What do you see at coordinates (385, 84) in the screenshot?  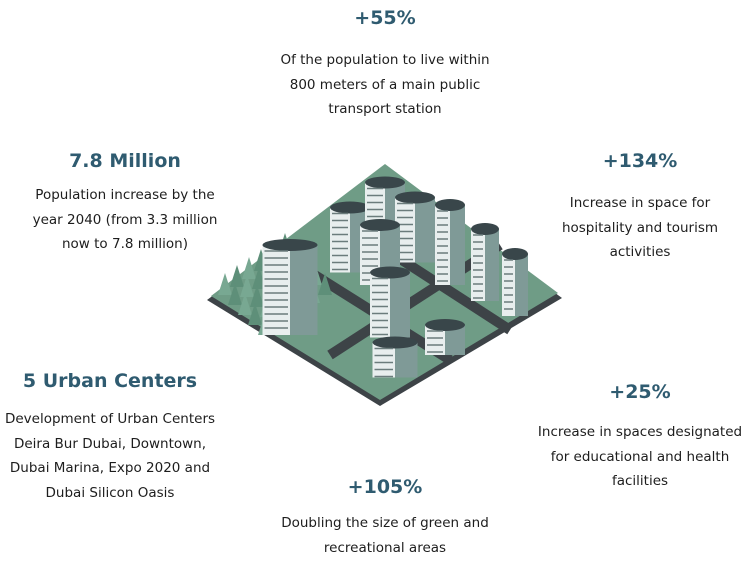 I see `stat-line: 800 meters of a main public` at bounding box center [385, 84].